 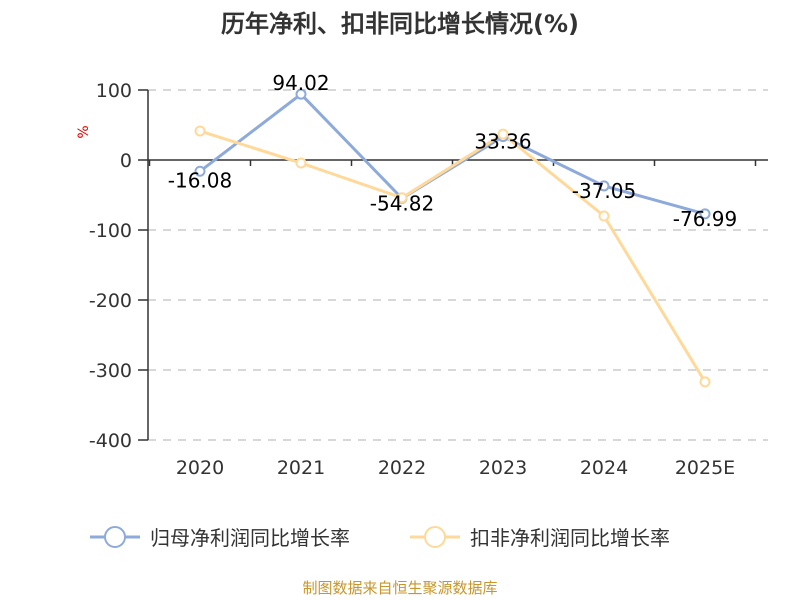 I want to click on y-tick-label: -200, so click(x=110, y=301).